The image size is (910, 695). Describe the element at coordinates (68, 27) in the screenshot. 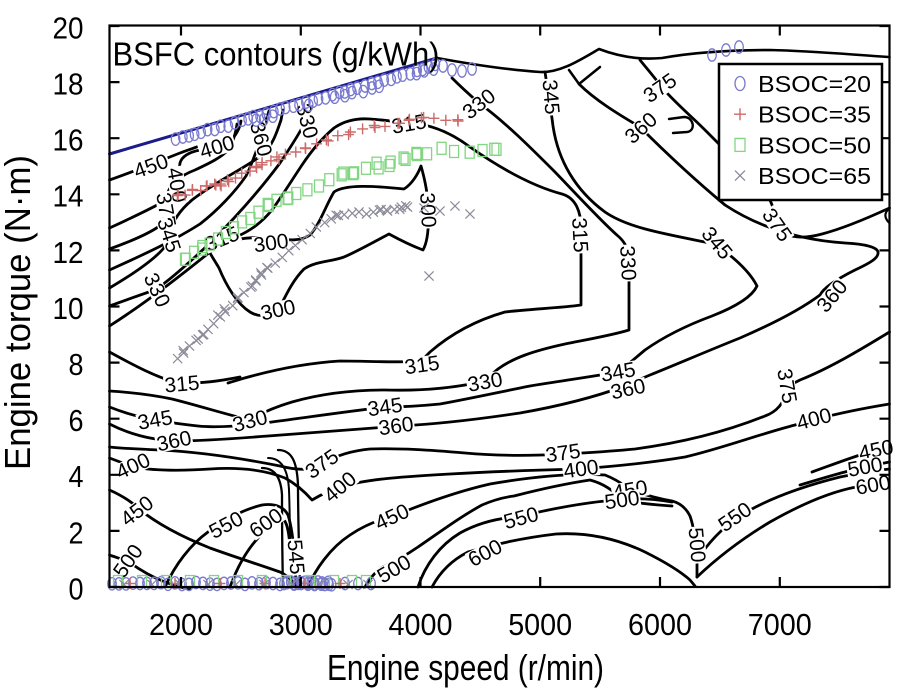

I see `svg-text: 20` at that location.